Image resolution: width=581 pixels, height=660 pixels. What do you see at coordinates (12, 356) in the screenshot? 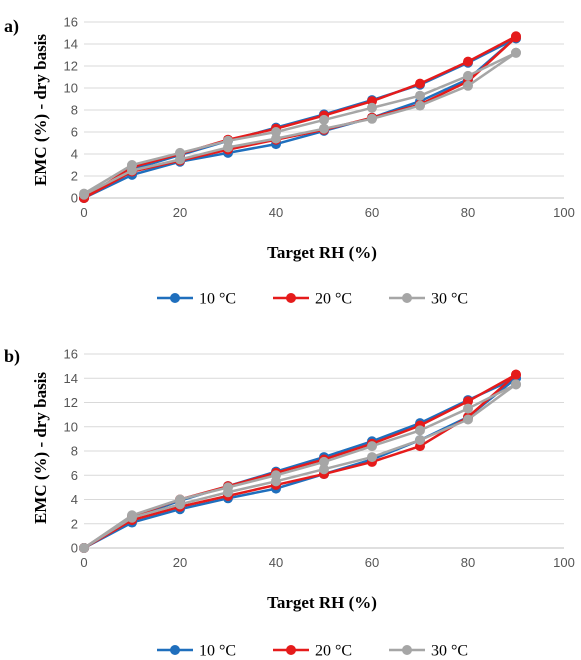
I see `panel-label: b)` at bounding box center [12, 356].